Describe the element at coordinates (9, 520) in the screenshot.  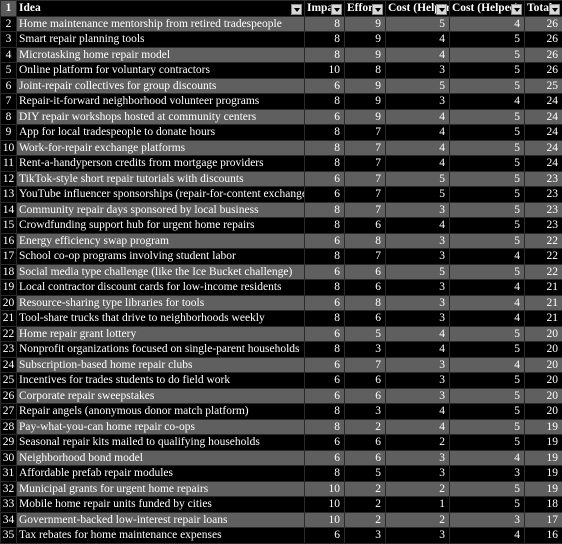
I see `row-number: 34` at that location.